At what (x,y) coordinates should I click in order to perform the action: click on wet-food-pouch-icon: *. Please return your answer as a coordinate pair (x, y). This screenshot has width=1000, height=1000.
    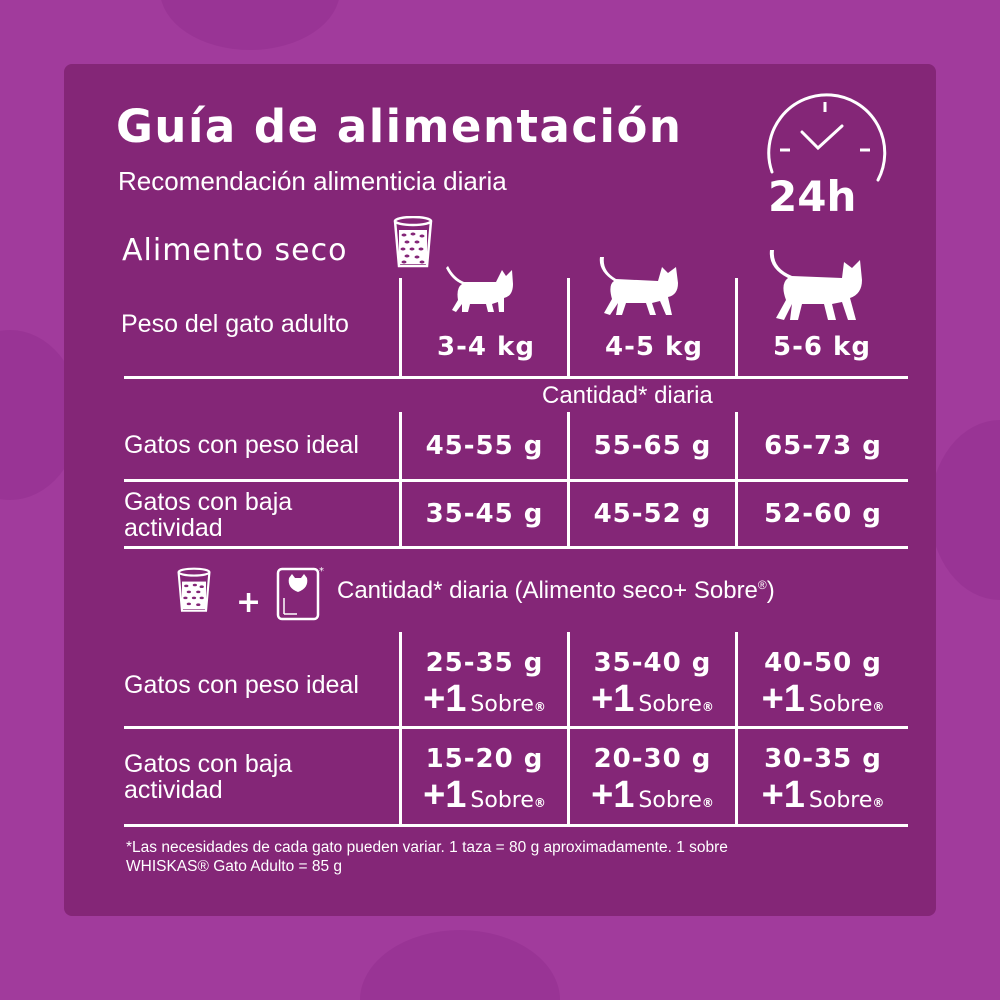
    Looking at the image, I should click on (300, 593).